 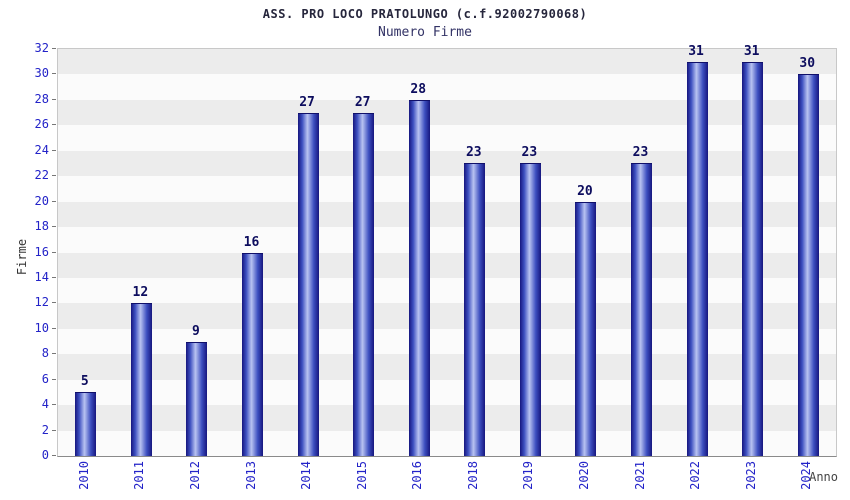 What do you see at coordinates (417, 475) in the screenshot?
I see `x-tick-label: 2016` at bounding box center [417, 475].